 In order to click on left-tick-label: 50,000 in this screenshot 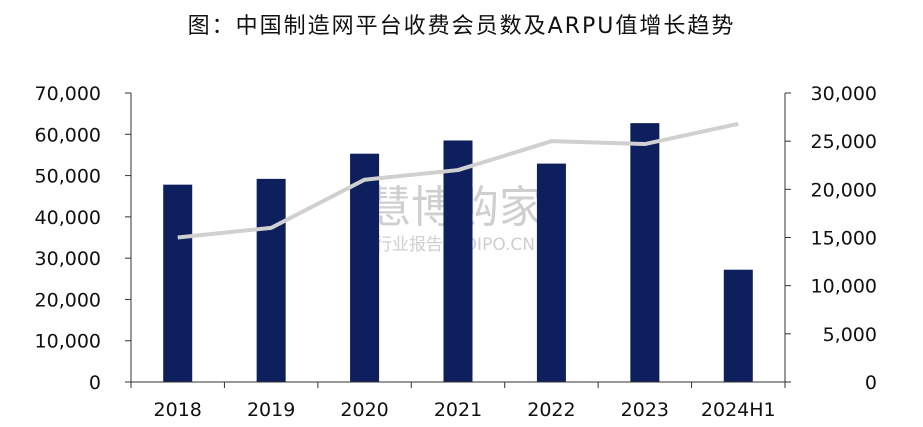, I will do `click(68, 177)`.